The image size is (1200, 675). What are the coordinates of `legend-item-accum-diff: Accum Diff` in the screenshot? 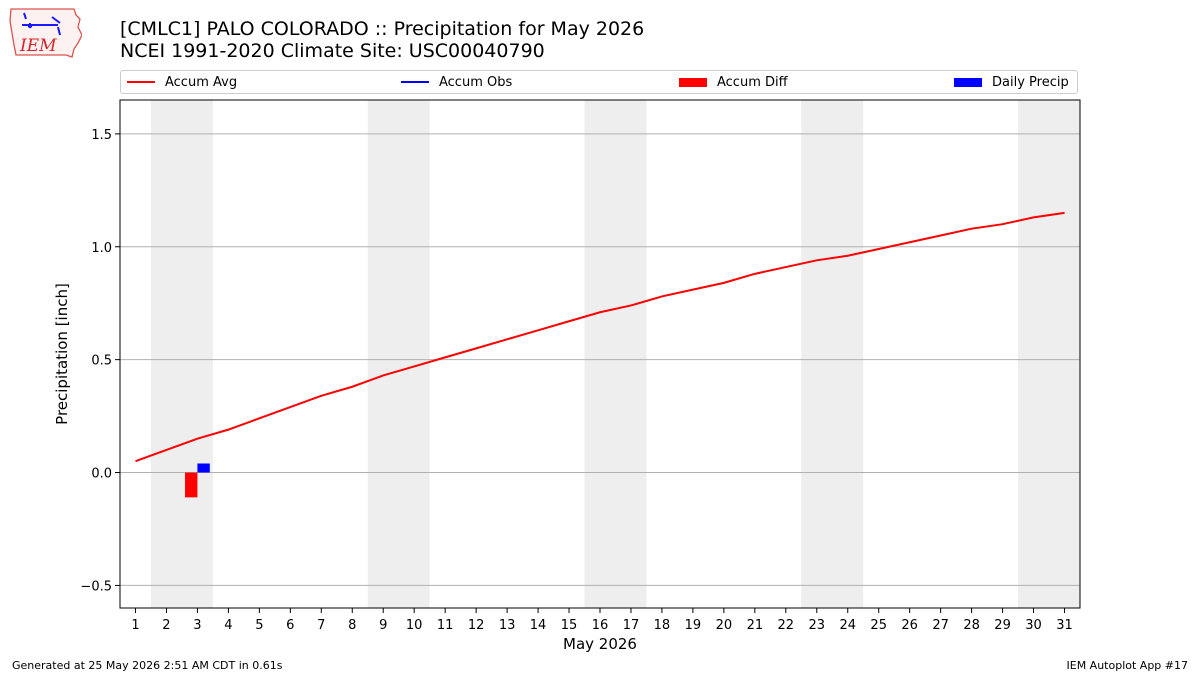 It's located at (733, 82).